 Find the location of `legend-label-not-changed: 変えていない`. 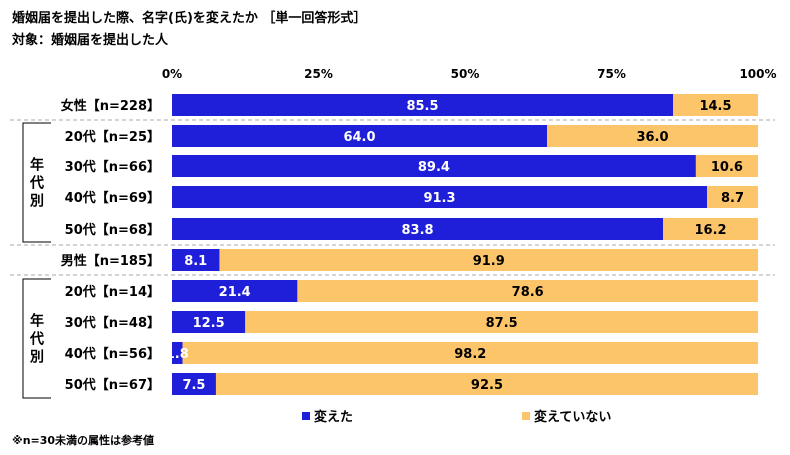

legend-label-not-changed: 変えていない is located at coordinates (572, 417).